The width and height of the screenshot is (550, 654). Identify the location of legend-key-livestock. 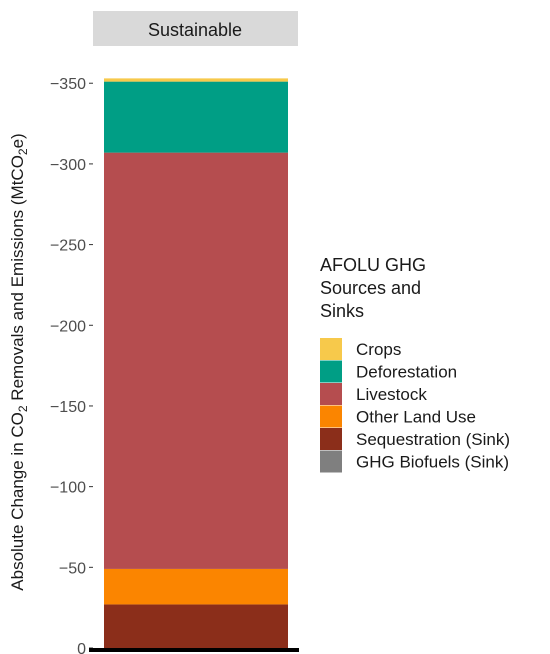
(331, 394).